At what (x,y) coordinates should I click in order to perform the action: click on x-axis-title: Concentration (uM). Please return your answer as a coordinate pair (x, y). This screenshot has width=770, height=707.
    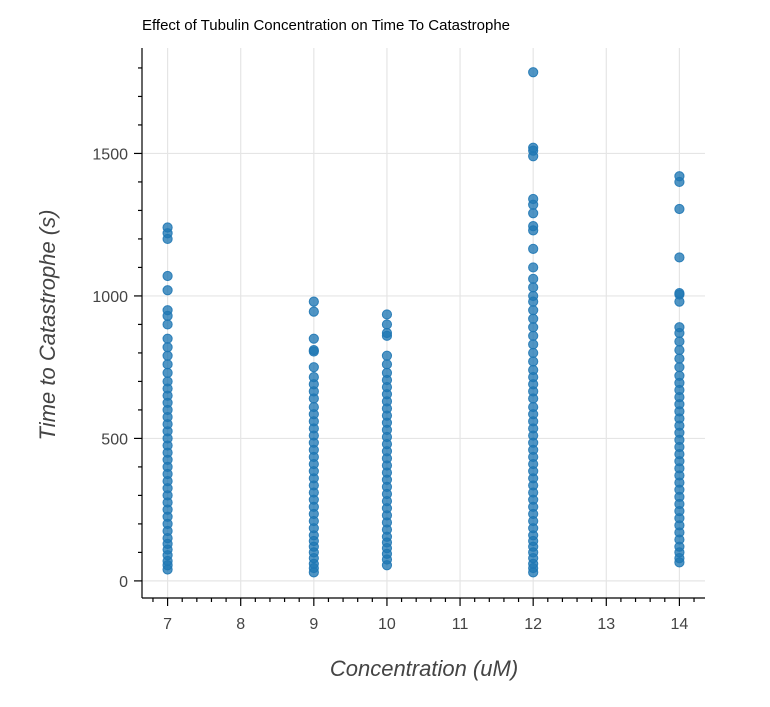
    Looking at the image, I should click on (424, 668).